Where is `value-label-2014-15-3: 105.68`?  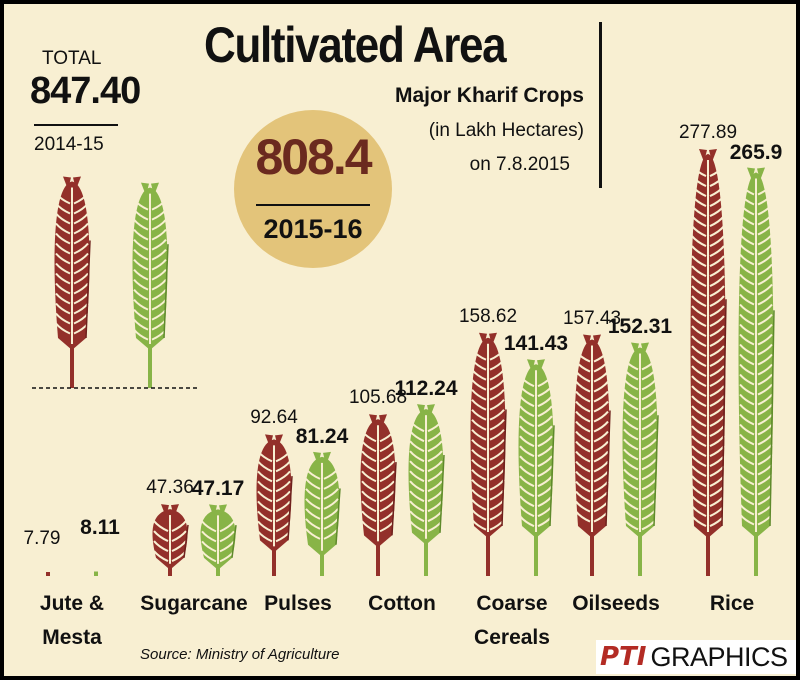
value-label-2014-15-3: 105.68 is located at coordinates (378, 398).